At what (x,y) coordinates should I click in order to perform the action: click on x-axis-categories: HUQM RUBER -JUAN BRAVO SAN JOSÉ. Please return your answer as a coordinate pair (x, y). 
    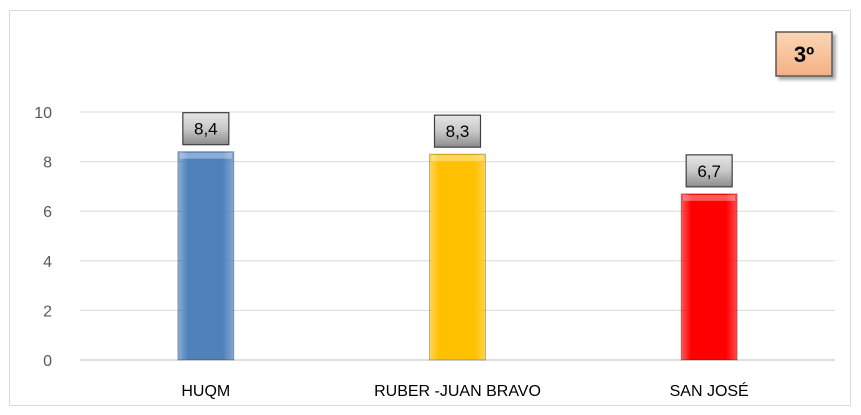
    Looking at the image, I should click on (464, 390).